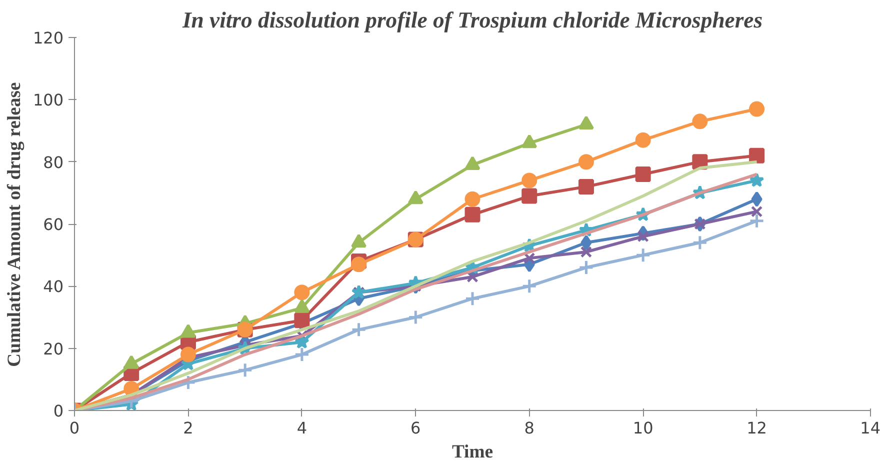 This screenshot has height=471, width=889. What do you see at coordinates (529, 428) in the screenshot?
I see `x-tick-label: 8` at bounding box center [529, 428].